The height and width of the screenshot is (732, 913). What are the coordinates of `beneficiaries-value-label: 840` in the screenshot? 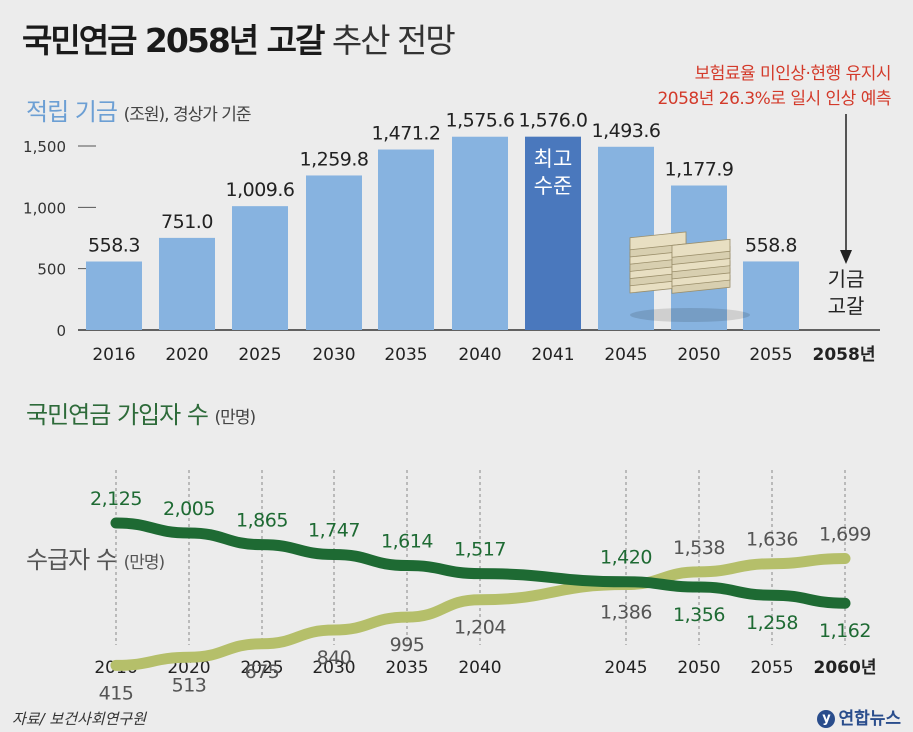 It's located at (334, 658).